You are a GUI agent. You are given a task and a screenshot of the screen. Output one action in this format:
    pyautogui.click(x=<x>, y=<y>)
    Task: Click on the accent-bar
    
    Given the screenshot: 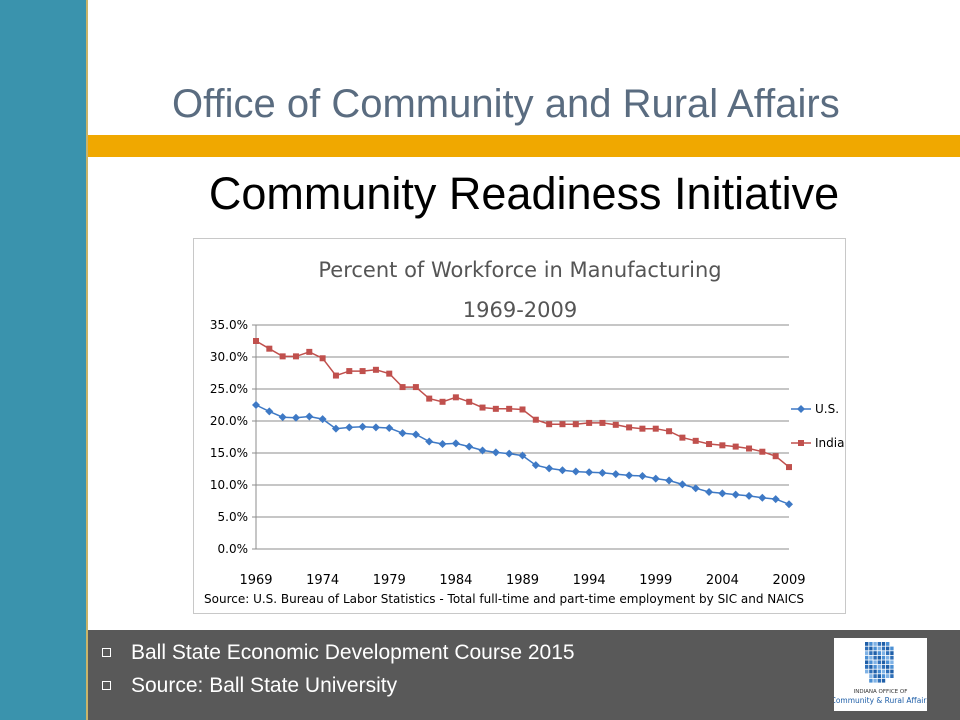 What is the action you would take?
    pyautogui.click(x=524, y=146)
    